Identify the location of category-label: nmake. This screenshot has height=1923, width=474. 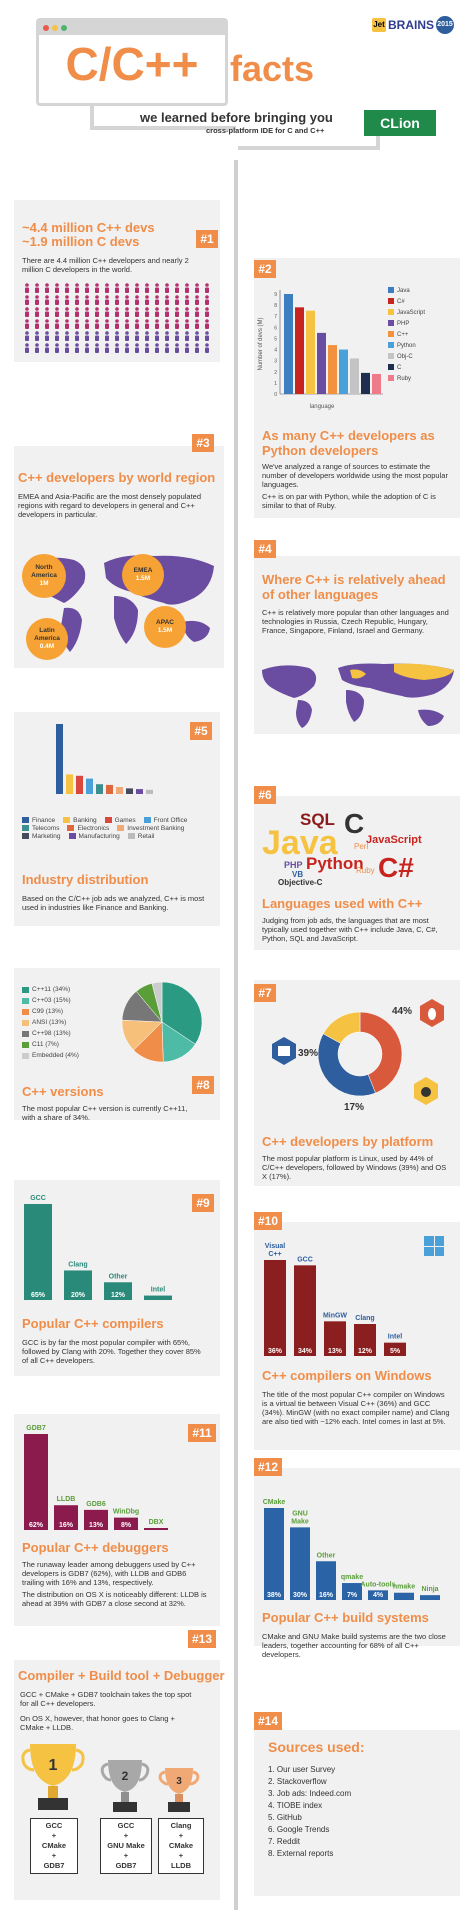
(404, 1587).